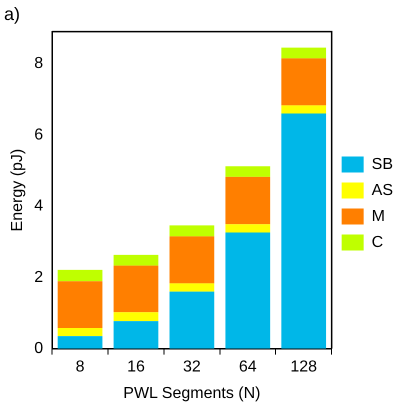 This screenshot has width=409, height=409. Describe the element at coordinates (304, 367) in the screenshot. I see `x-tick-label: 128` at that location.